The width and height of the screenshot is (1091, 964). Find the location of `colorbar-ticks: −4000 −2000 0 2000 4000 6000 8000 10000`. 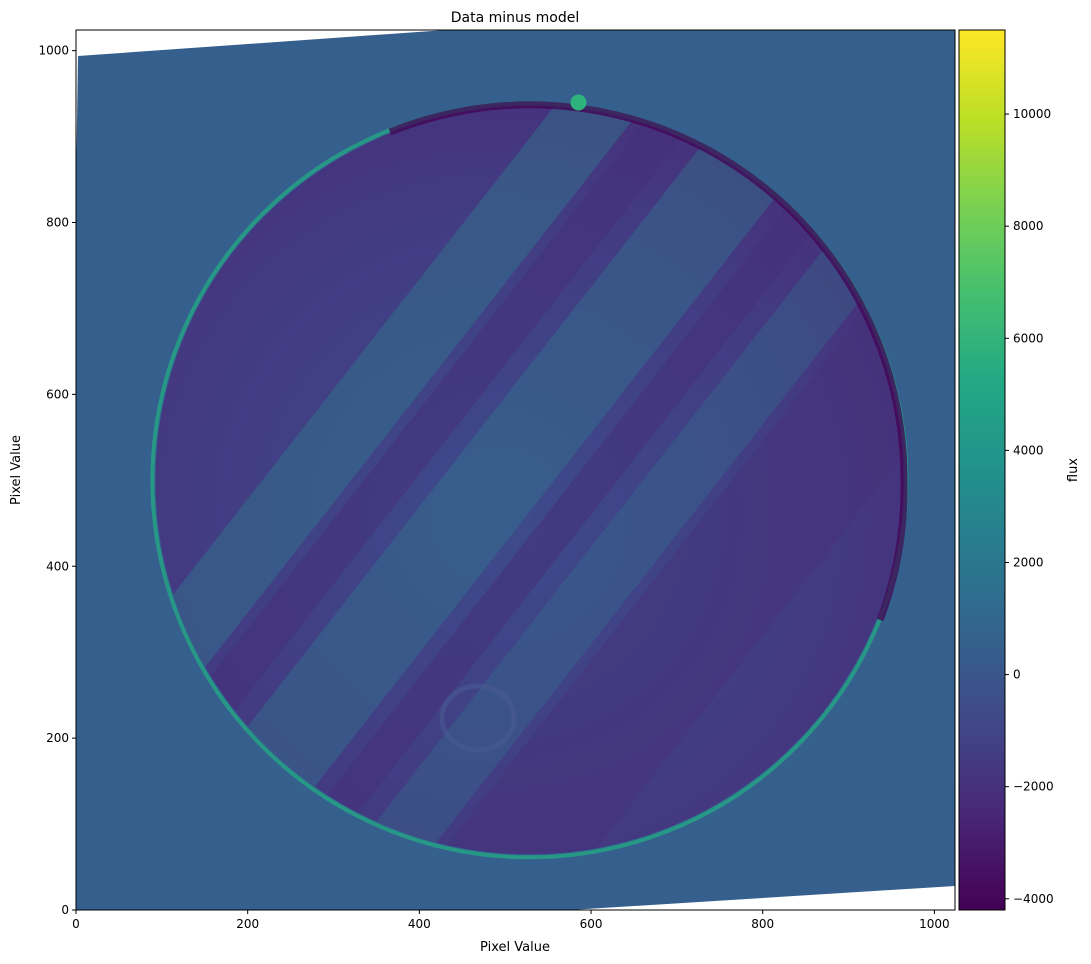

colorbar-ticks: −4000 −2000 0 2000 4000 6000 8000 10000 is located at coordinates (1029, 506).